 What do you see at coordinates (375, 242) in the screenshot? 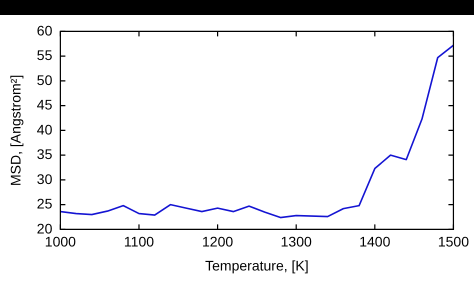
I see `x-tick-label: 1400` at bounding box center [375, 242].